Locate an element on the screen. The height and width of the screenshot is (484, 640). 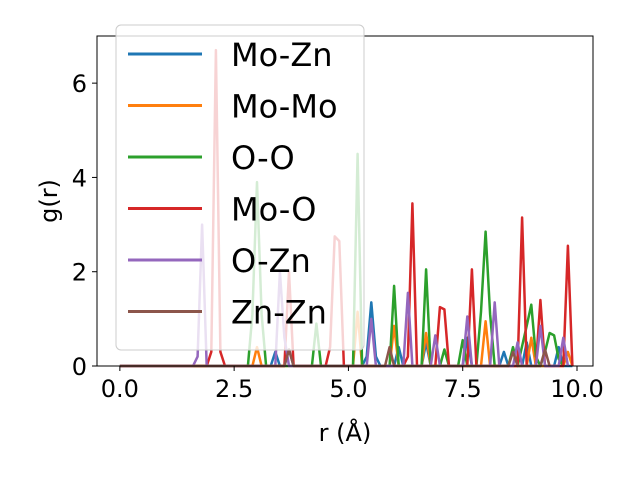
x-tick-label: 7.5 is located at coordinates (463, 389).